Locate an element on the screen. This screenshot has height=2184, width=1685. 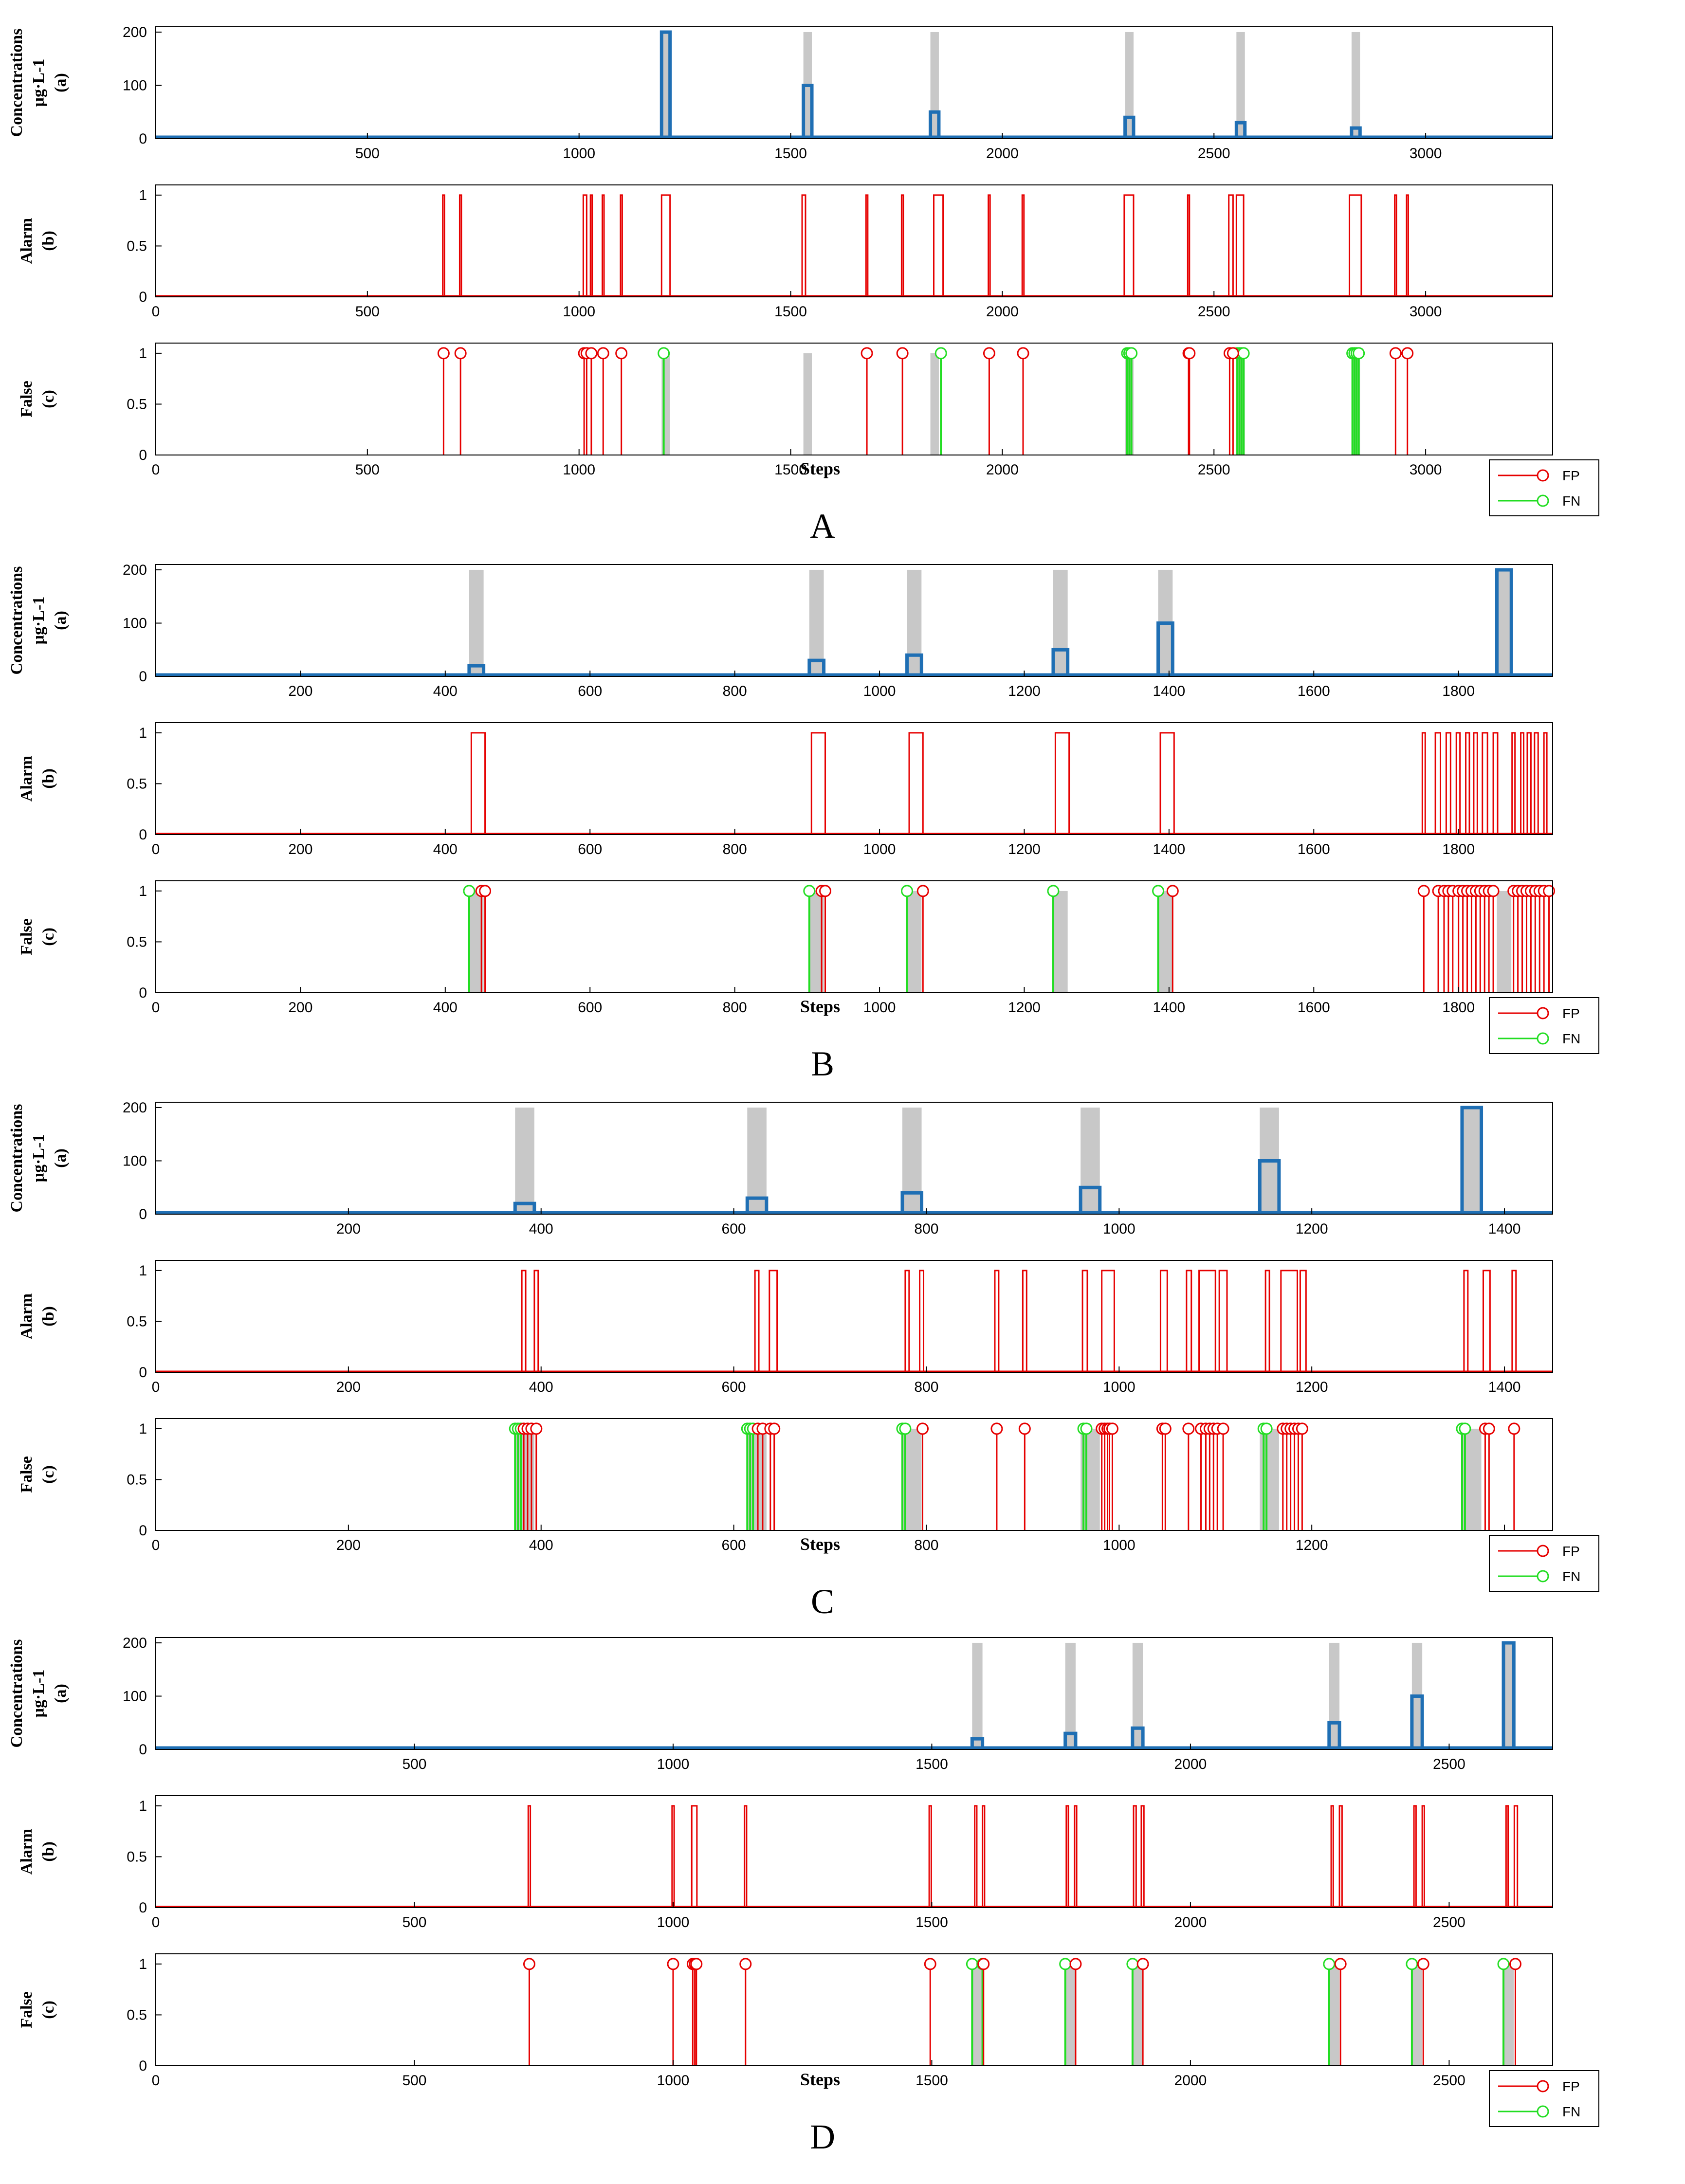
y-axis-label: (b) is located at coordinates (48, 1851).